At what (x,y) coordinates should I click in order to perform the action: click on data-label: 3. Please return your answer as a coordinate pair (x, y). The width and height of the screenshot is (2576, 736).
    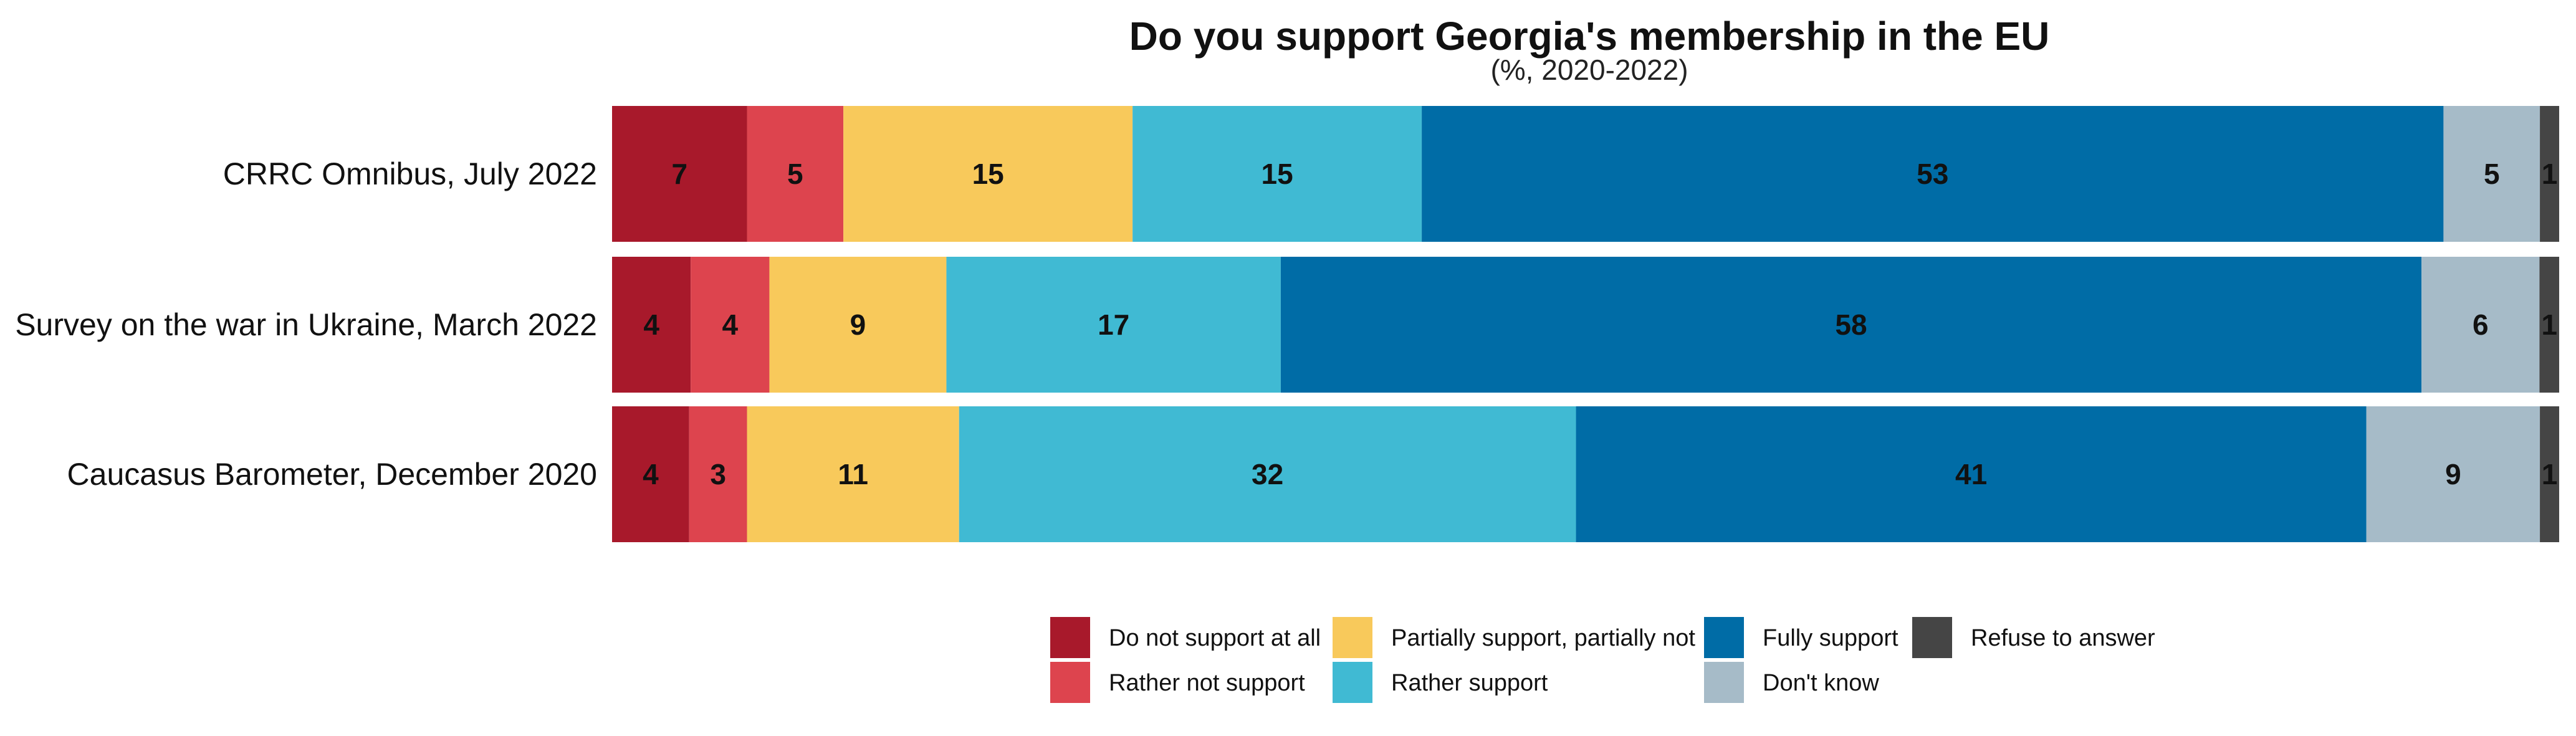
    Looking at the image, I should click on (718, 474).